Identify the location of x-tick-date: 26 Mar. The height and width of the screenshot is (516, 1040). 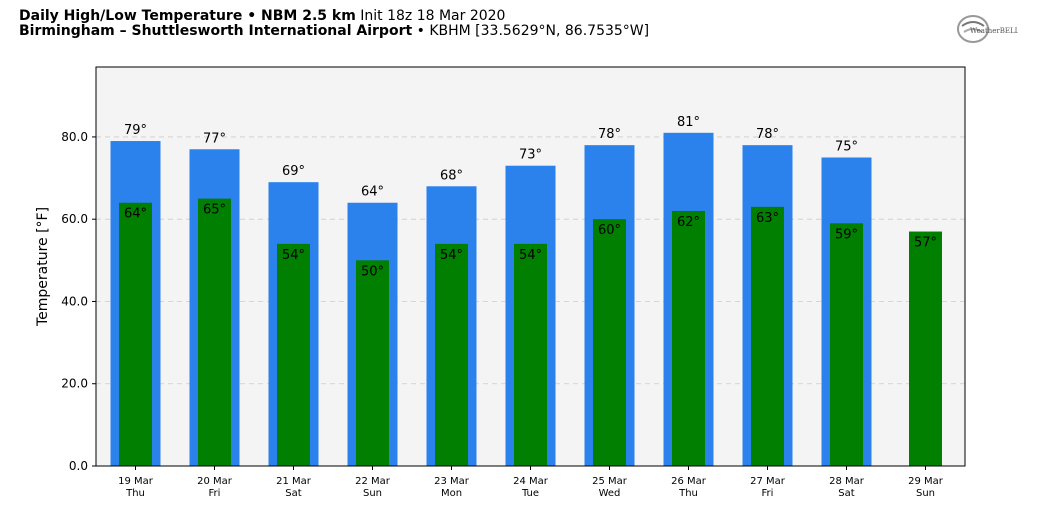
(689, 481).